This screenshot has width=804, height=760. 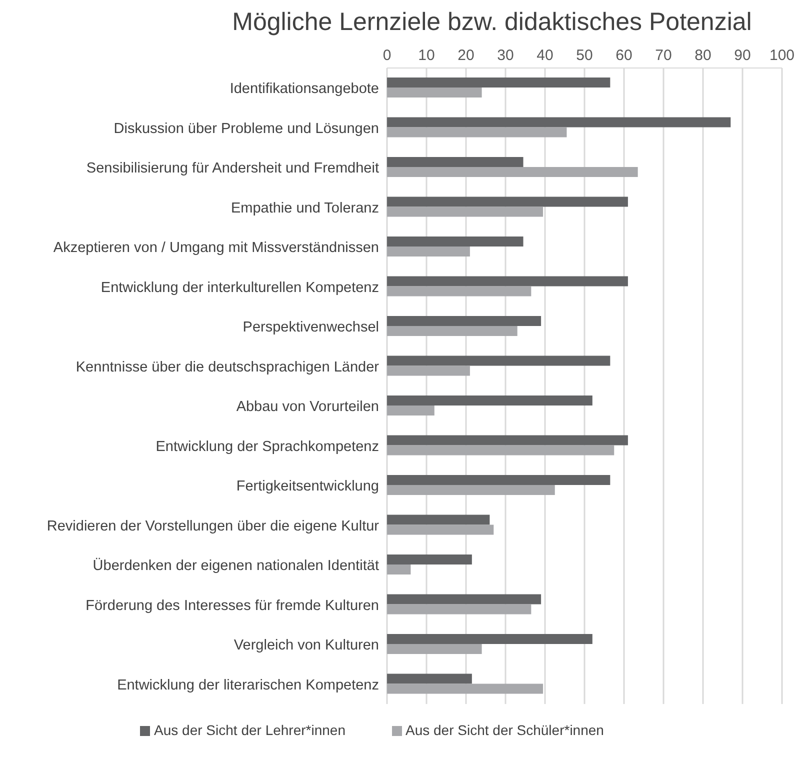 I want to click on y-tick-label: Fertigkeitsentwicklung, so click(x=307, y=486).